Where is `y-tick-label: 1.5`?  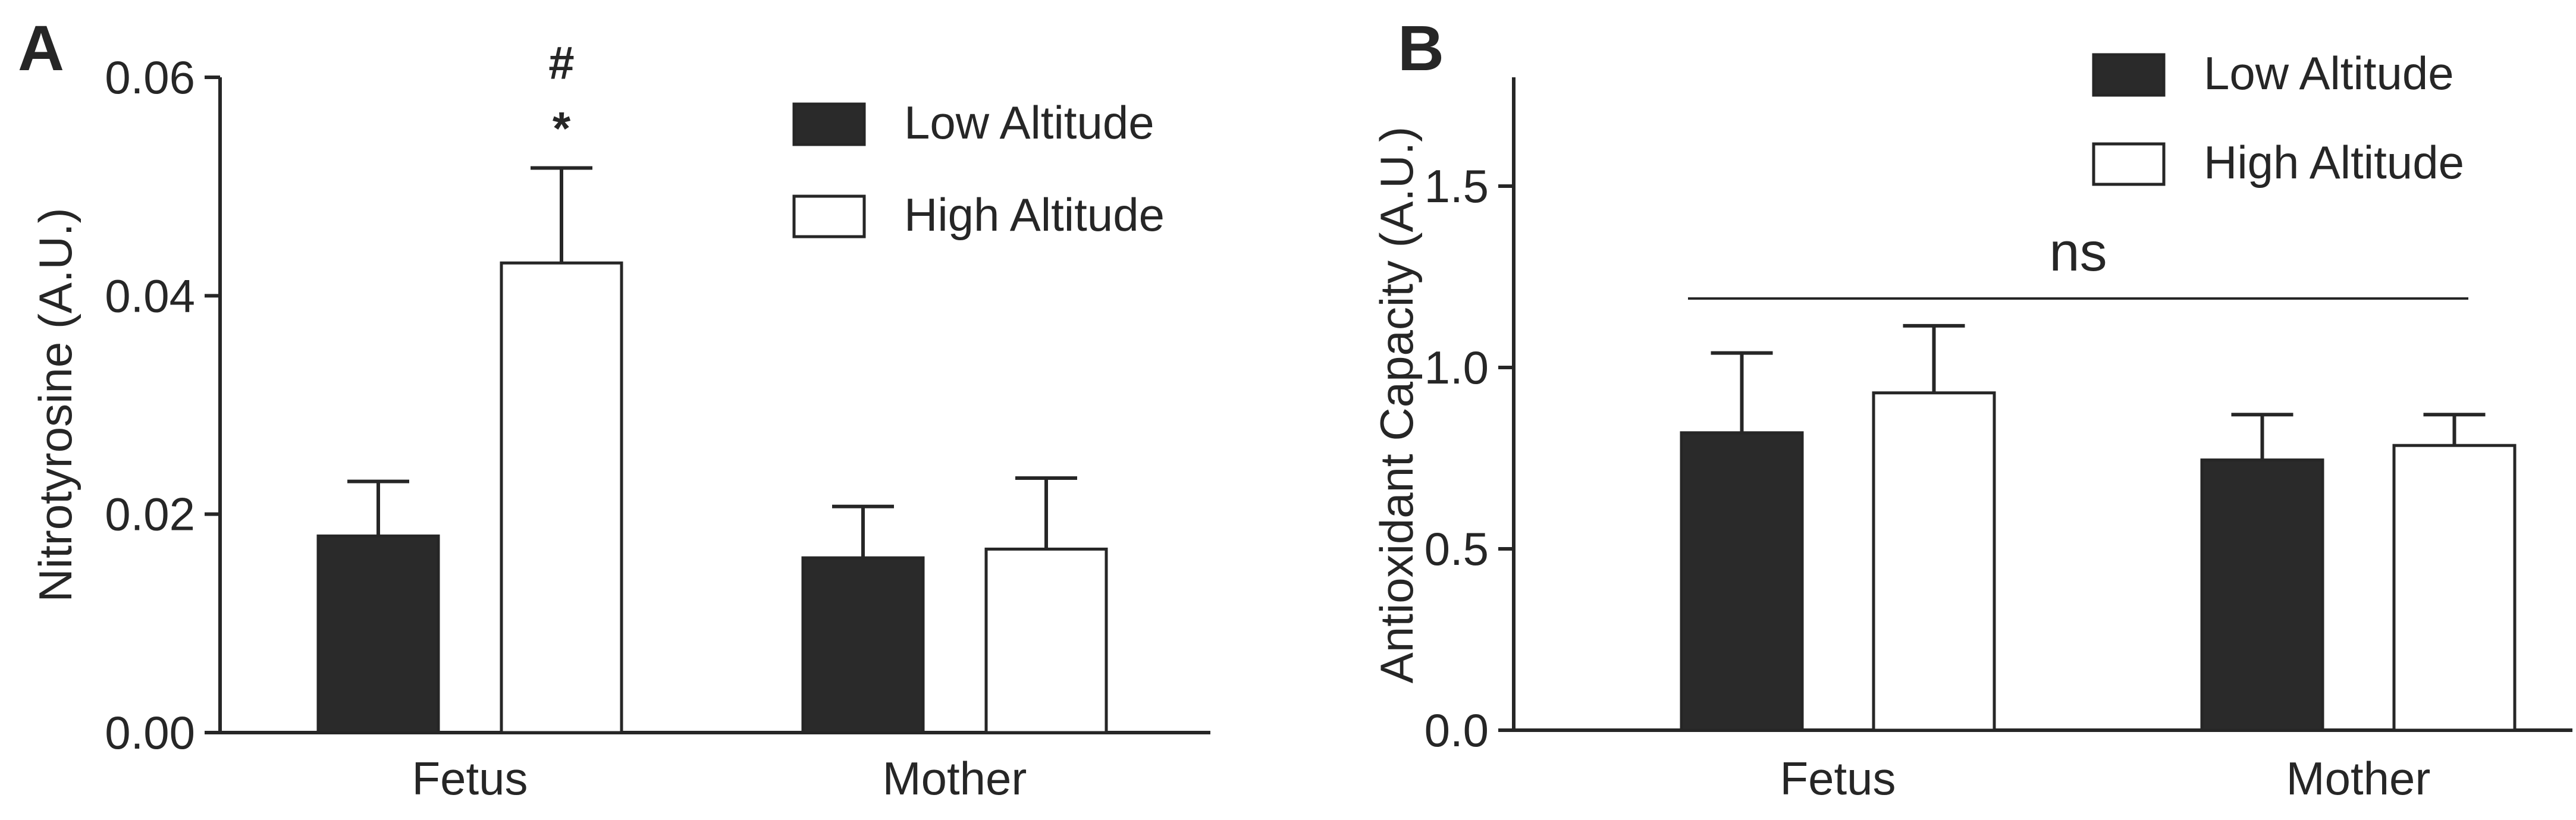
y-tick-label: 1.5 is located at coordinates (1457, 186).